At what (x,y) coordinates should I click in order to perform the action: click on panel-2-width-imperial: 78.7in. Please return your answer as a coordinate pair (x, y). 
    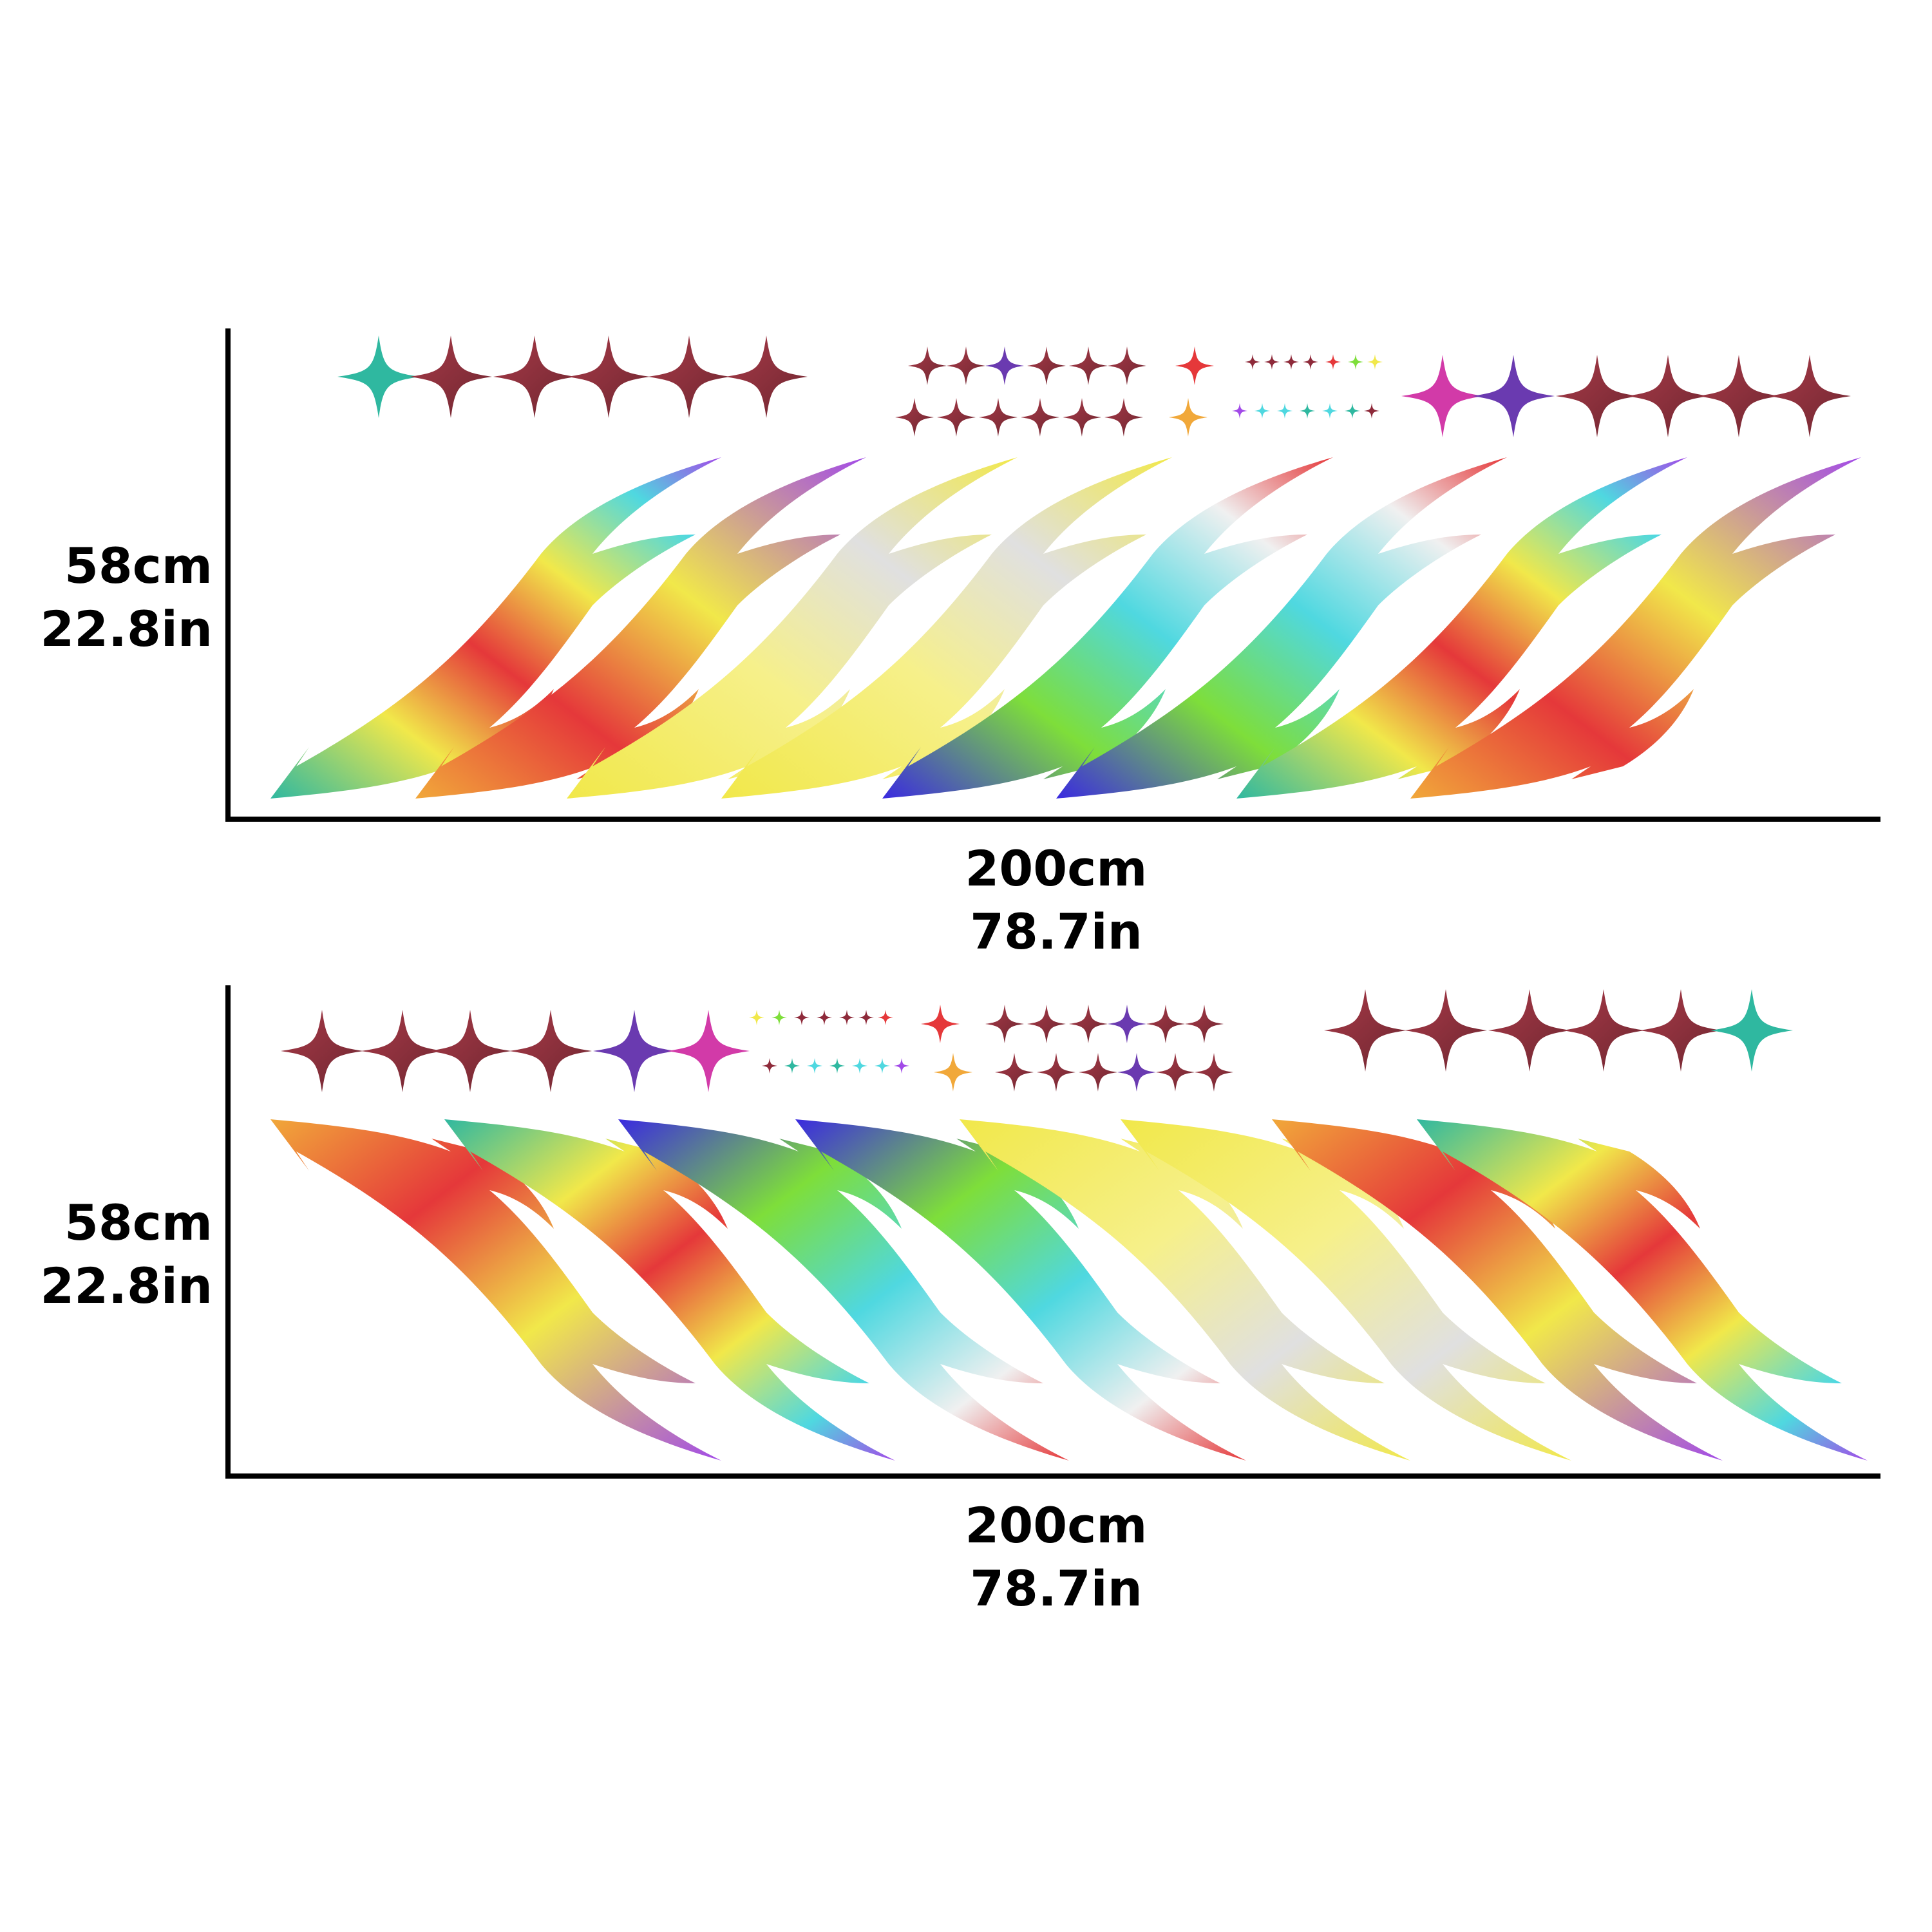
    Looking at the image, I should click on (1056, 1589).